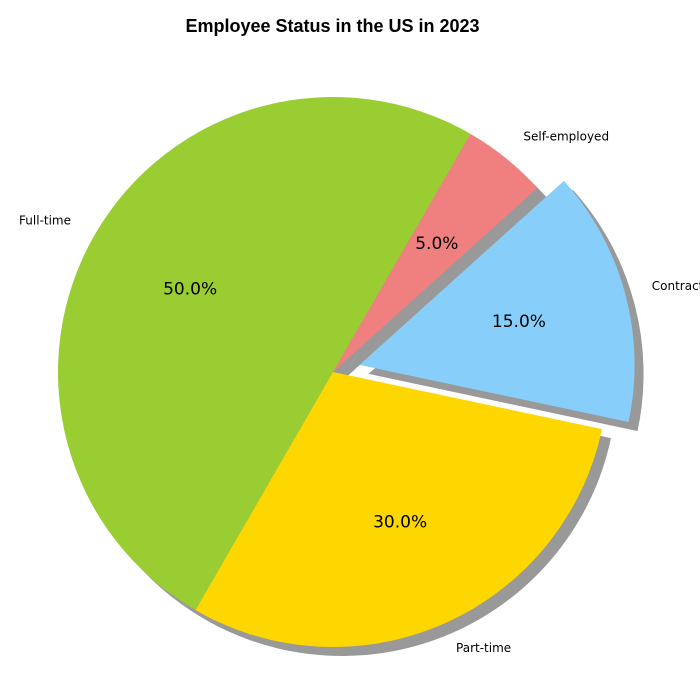  Describe the element at coordinates (483, 648) in the screenshot. I see `slice-label-part-time: Part-time` at that location.